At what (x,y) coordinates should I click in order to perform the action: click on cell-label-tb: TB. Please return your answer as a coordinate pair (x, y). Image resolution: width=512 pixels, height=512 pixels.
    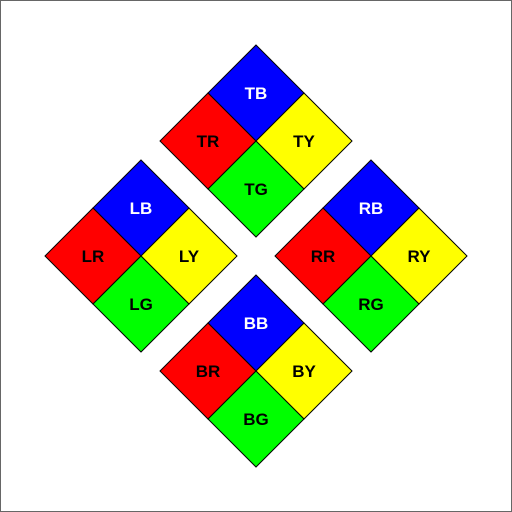
    Looking at the image, I should click on (256, 93).